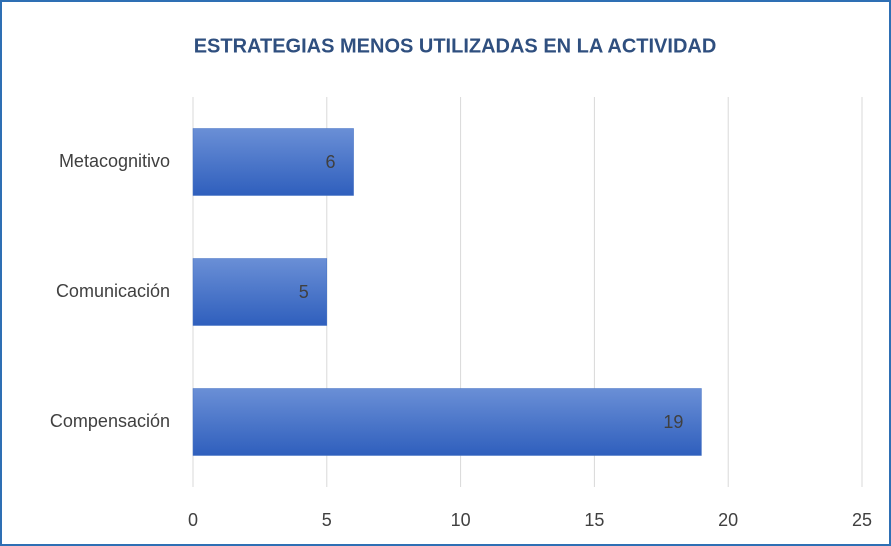 This screenshot has width=891, height=546. What do you see at coordinates (673, 422) in the screenshot?
I see `value-label: 19` at bounding box center [673, 422].